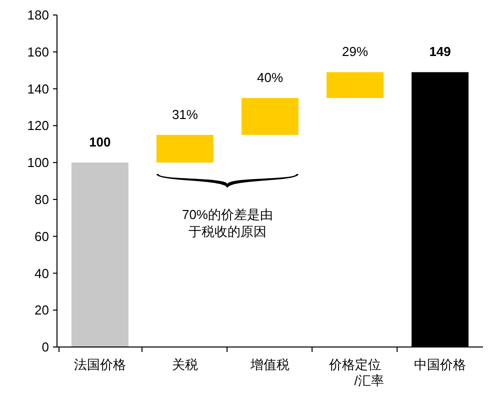  Describe the element at coordinates (41, 310) in the screenshot. I see `y-tick-label: 20` at that location.